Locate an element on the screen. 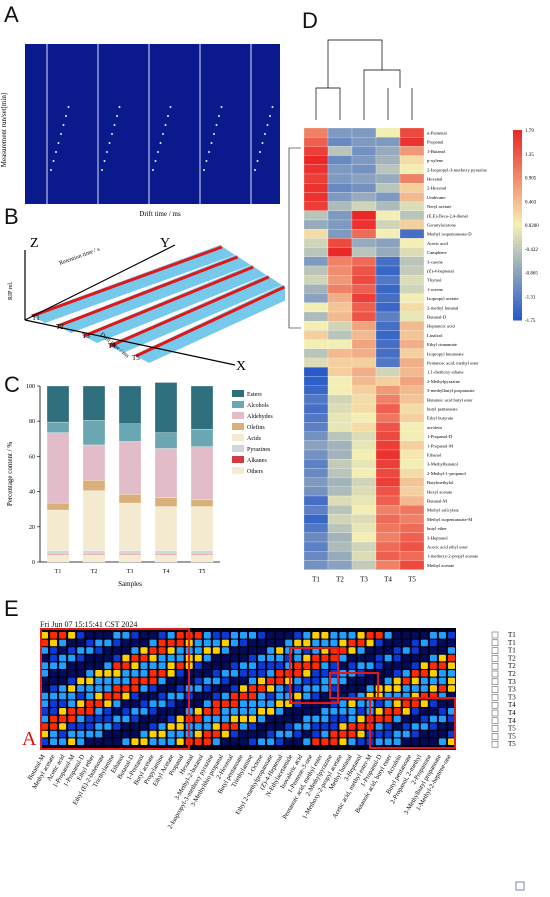 This screenshot has width=550, height=897. panel-c-category-label: T5 is located at coordinates (202, 572).